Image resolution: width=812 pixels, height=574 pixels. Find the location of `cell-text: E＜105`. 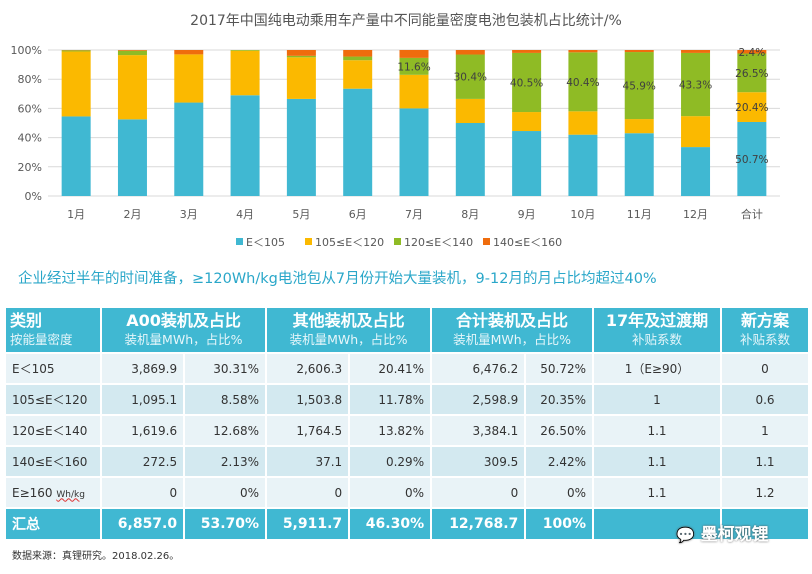

cell-text: E＜105 is located at coordinates (33, 369).